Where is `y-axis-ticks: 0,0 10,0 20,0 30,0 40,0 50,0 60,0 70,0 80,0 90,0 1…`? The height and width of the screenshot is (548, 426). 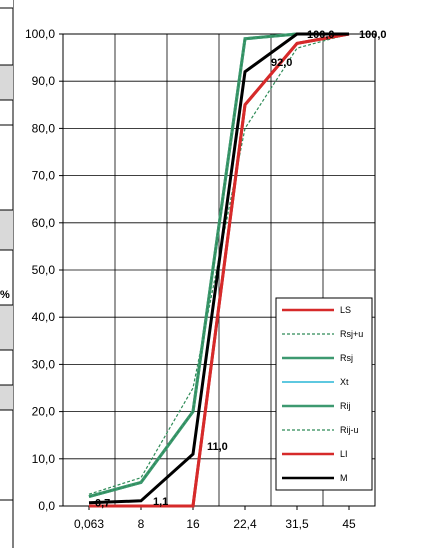
y-axis-ticks: 0,0 10,0 20,0 30,0 40,0 50,0 60,0 70,0 80,0 90,0 1… is located at coordinates (44, 270).